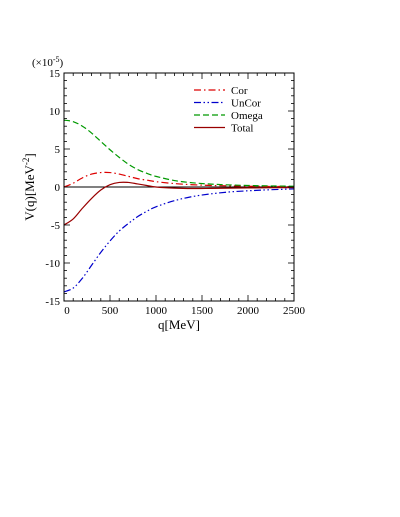  Describe the element at coordinates (52, 264) in the screenshot. I see `y-tick-label: -10` at that location.